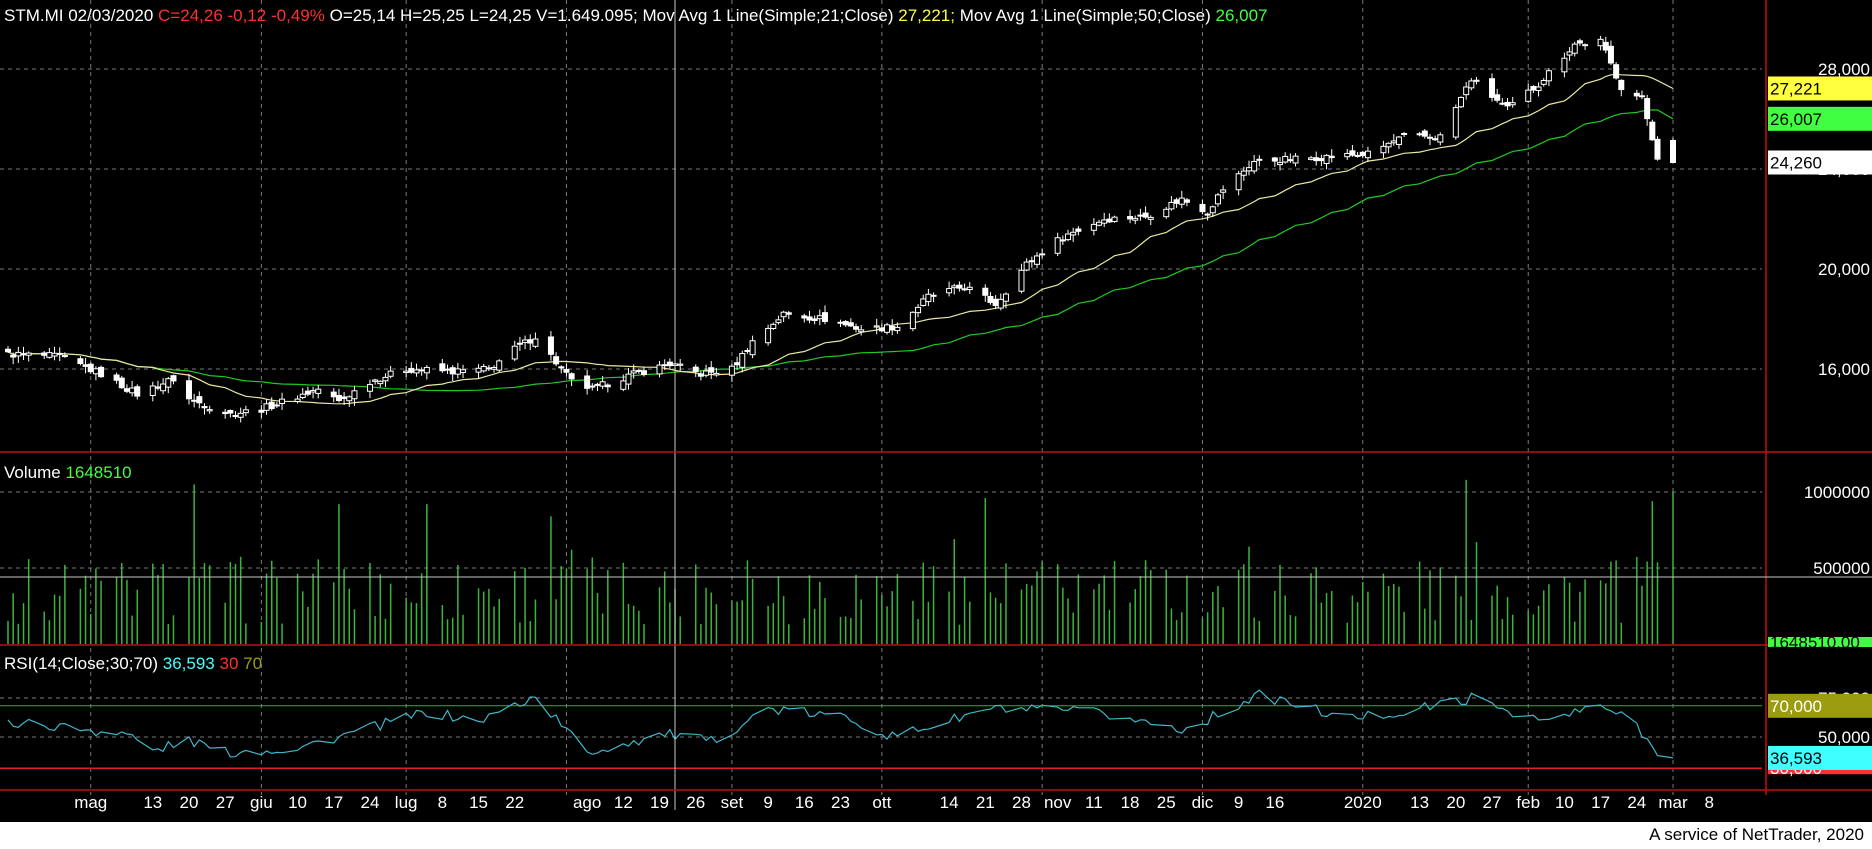 The height and width of the screenshot is (849, 1872). Describe the element at coordinates (229, 663) in the screenshot. I see `rsi-low-level: 30` at that location.